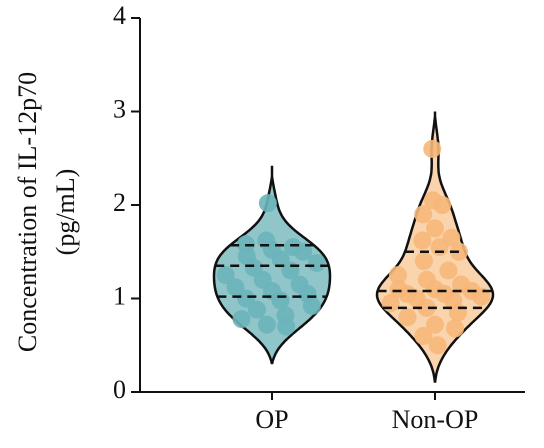  I want to click on y-tick-label: 4, so click(119, 15).